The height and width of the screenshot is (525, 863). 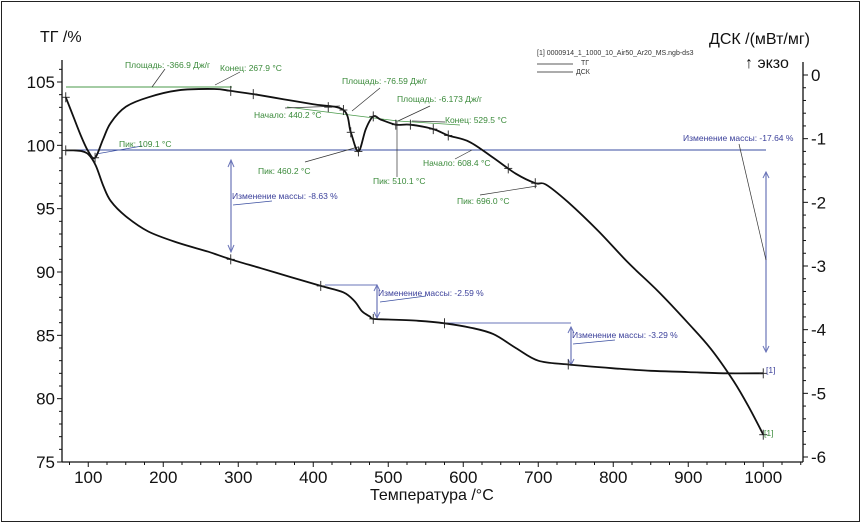 What do you see at coordinates (377, 287) in the screenshot?
I see `mass-arrow-2-head-up` at bounding box center [377, 287].